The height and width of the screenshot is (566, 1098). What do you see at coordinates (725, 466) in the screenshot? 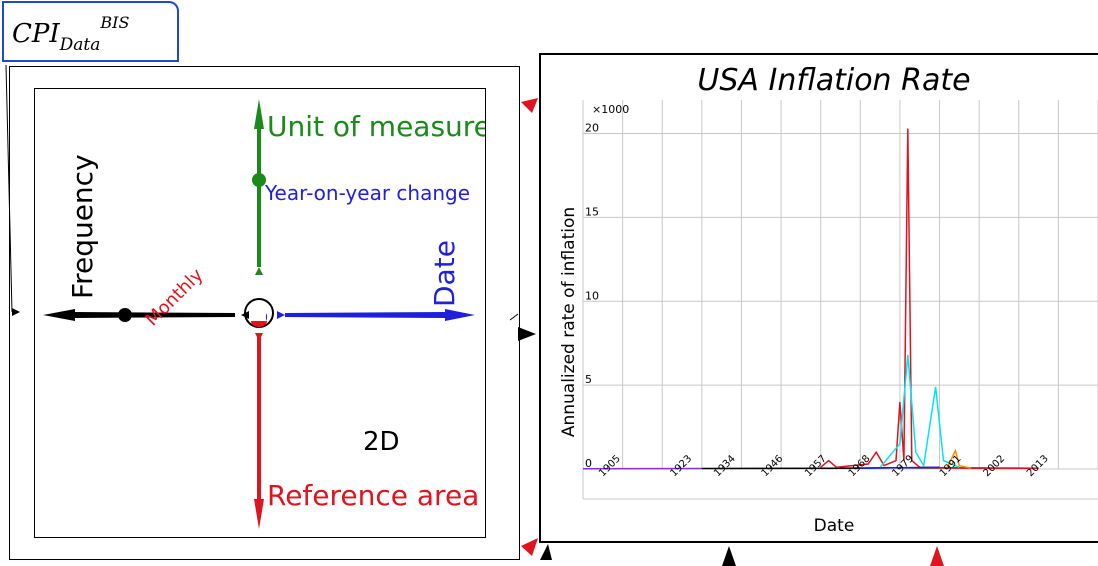
I see `x-tick-label: 1934` at bounding box center [725, 466].